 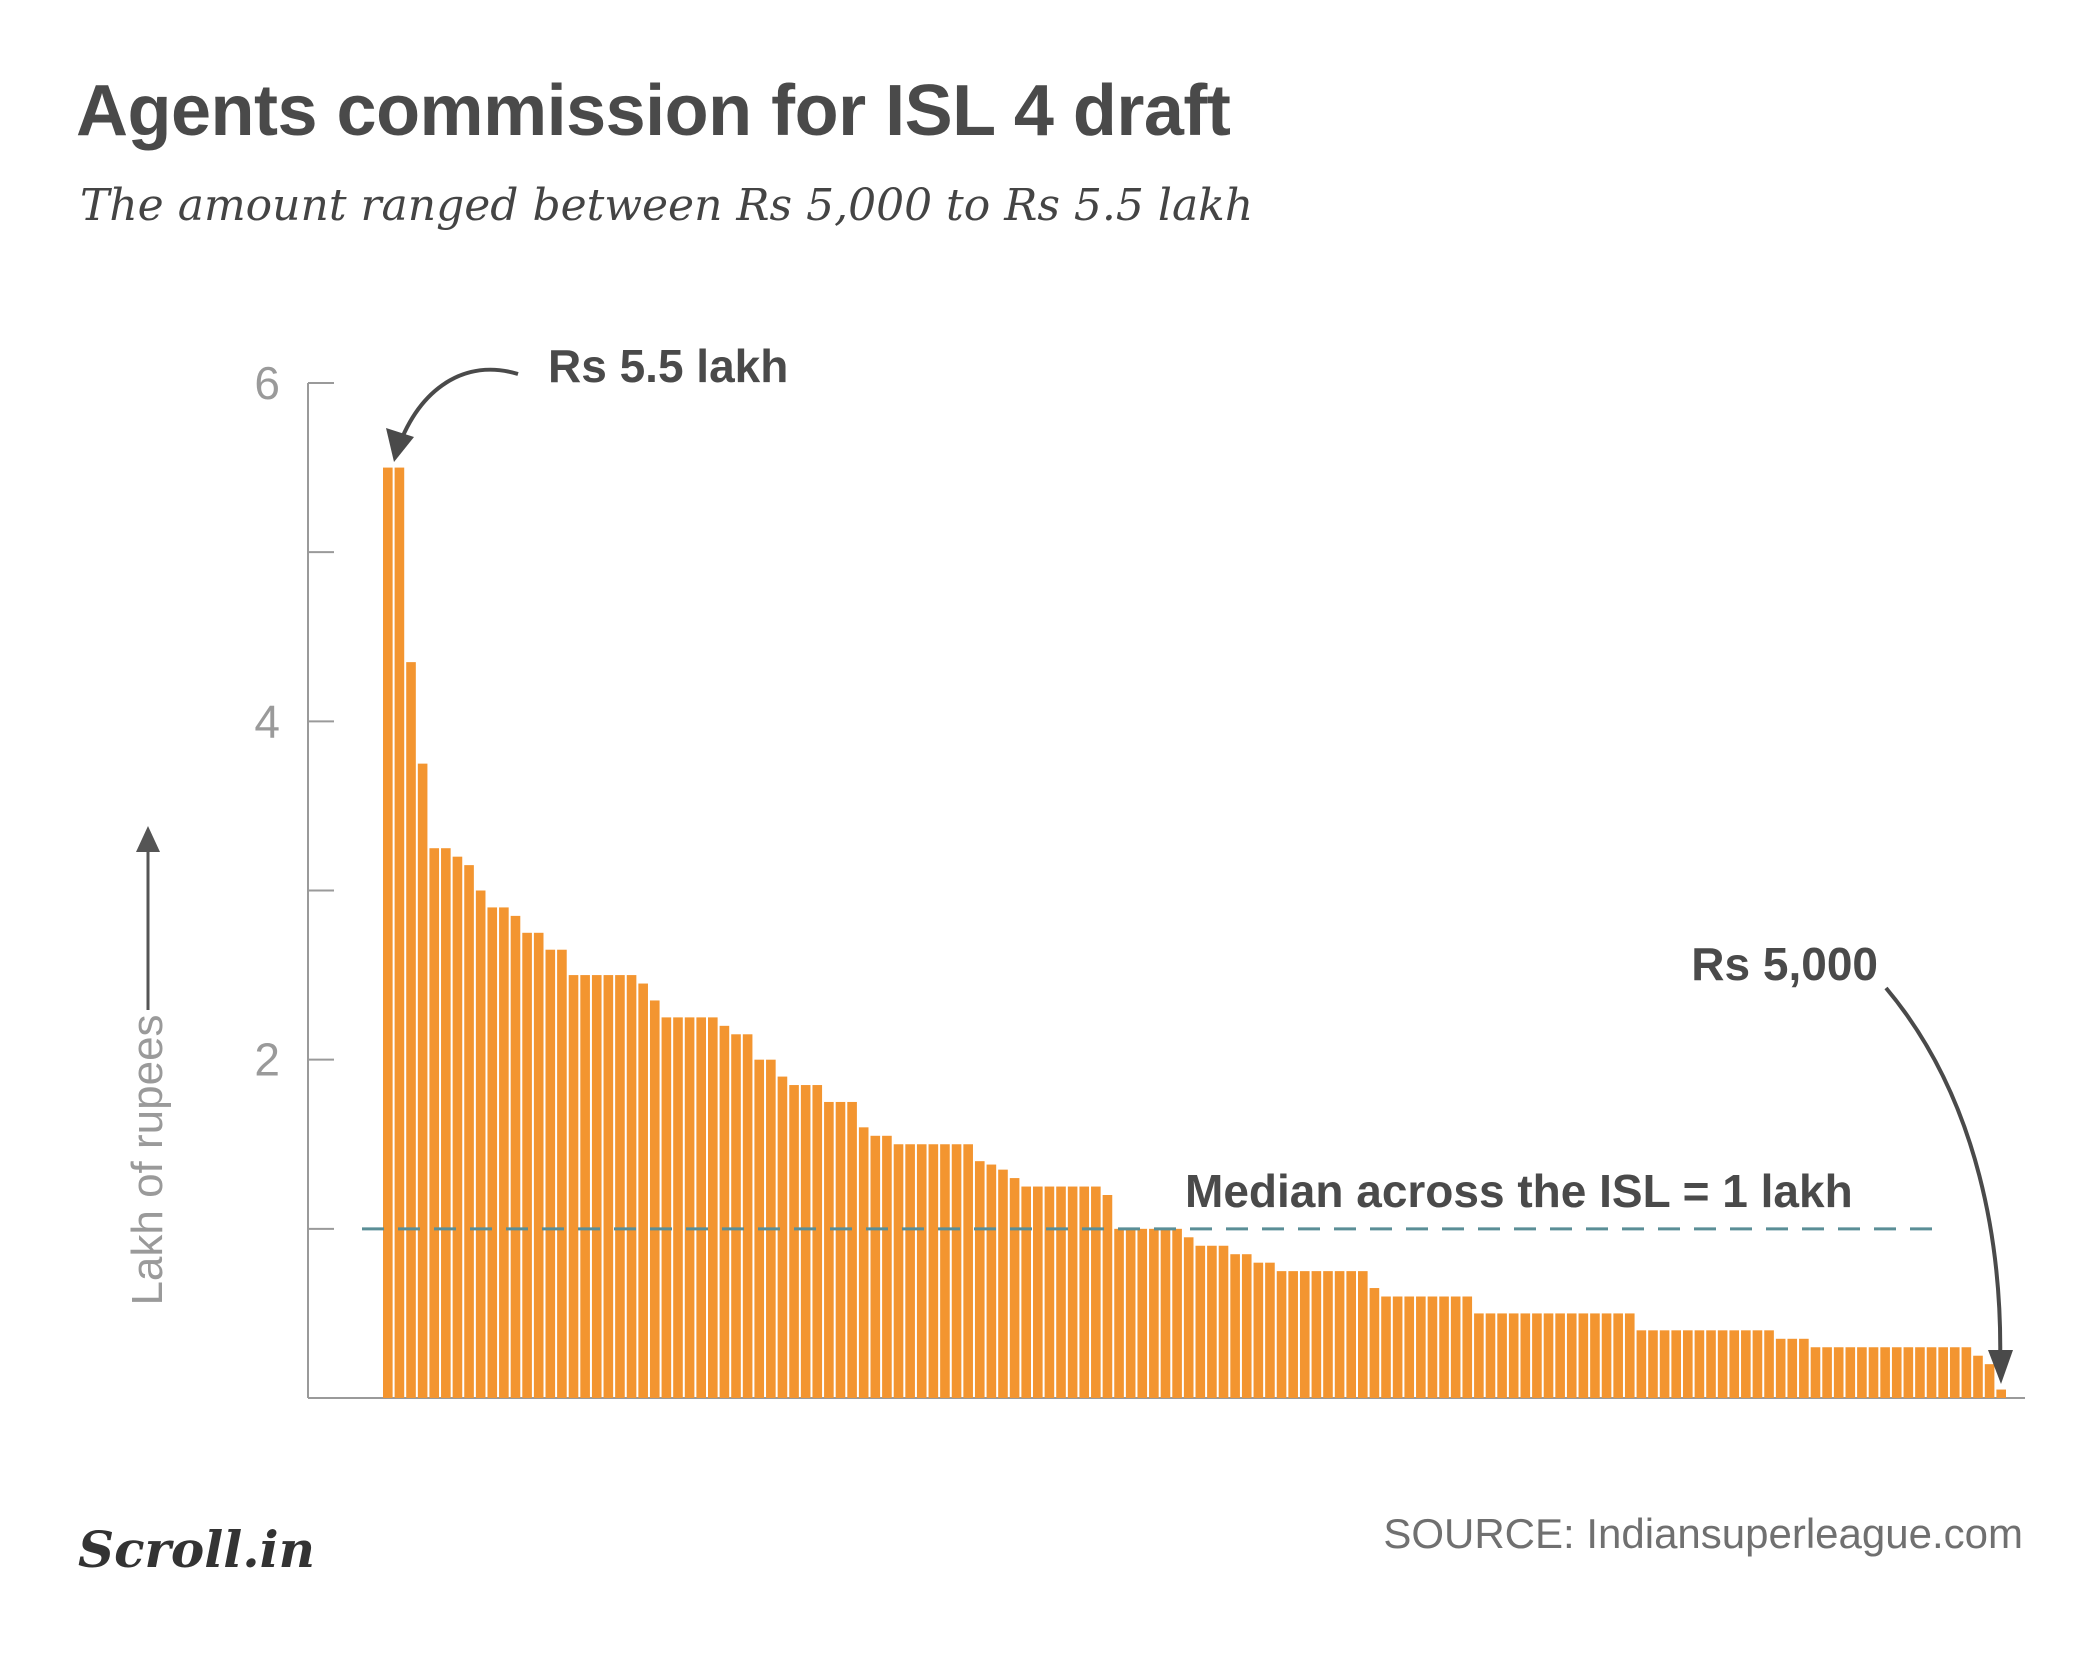 I want to click on logo-text: Scroll.in, so click(x=196, y=1549).